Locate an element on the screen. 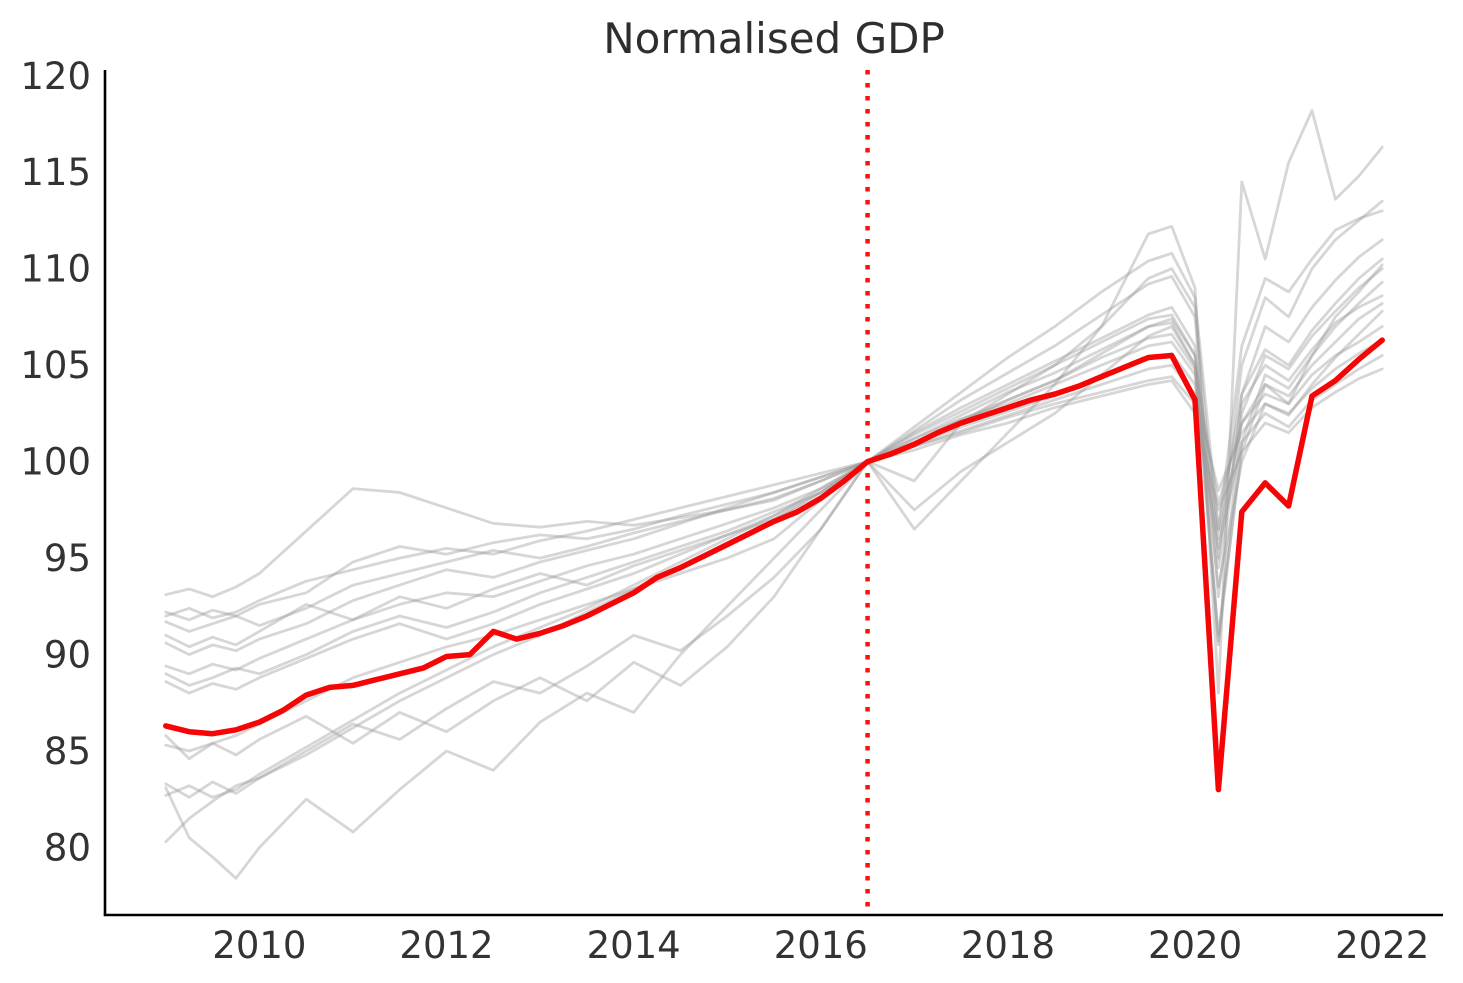  y-tick-label-120: 120 is located at coordinates (55, 76).